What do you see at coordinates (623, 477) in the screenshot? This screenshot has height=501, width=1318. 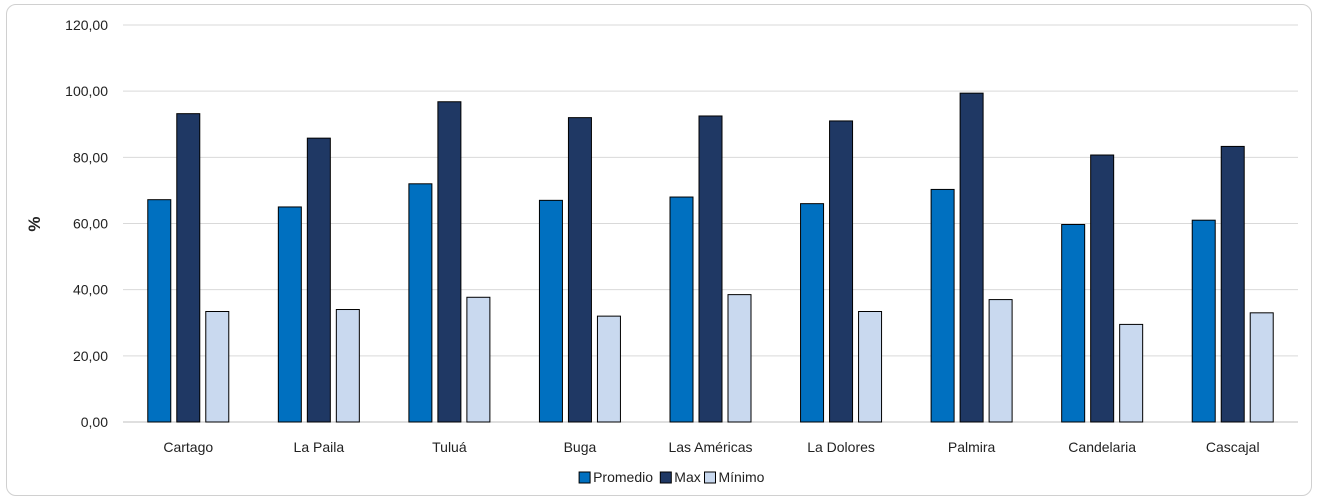 I see `legend-label: Promedio` at bounding box center [623, 477].